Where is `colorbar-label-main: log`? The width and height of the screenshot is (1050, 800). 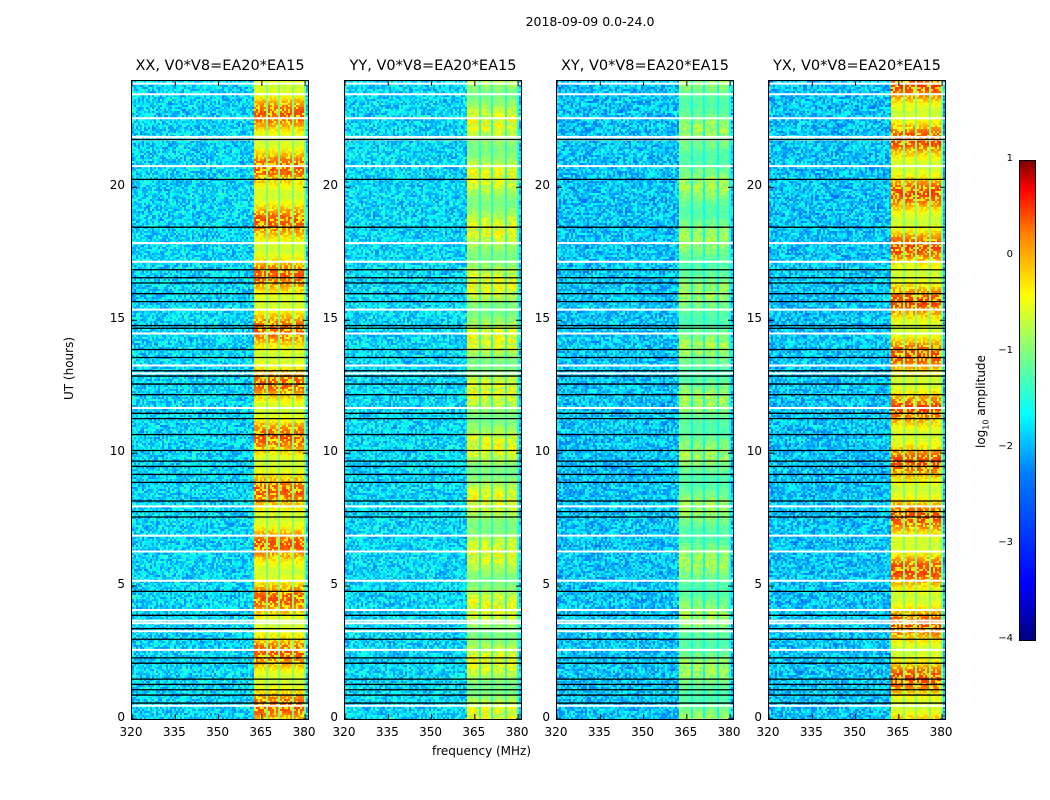 colorbar-label-main: log is located at coordinates (981, 438).